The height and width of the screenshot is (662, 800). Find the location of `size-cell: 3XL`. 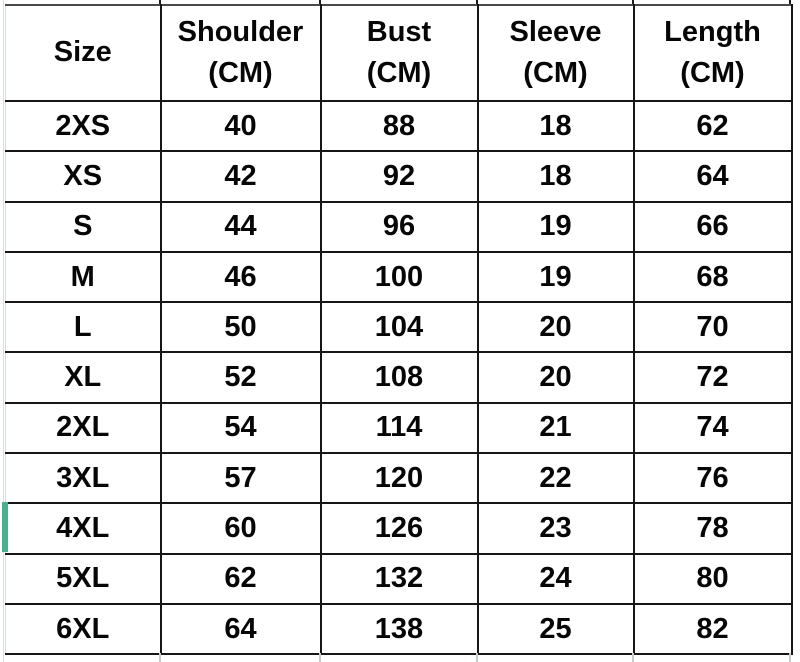

size-cell: 3XL is located at coordinates (83, 478).